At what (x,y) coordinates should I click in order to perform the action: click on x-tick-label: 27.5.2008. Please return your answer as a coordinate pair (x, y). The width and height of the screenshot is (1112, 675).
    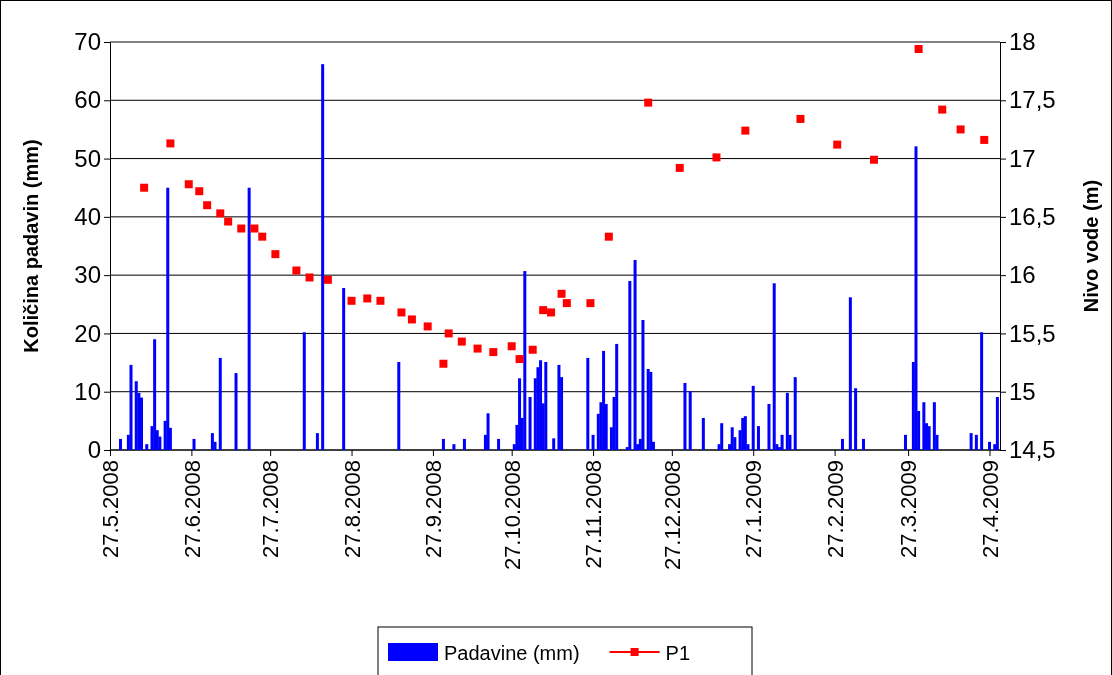
    Looking at the image, I should click on (111, 509).